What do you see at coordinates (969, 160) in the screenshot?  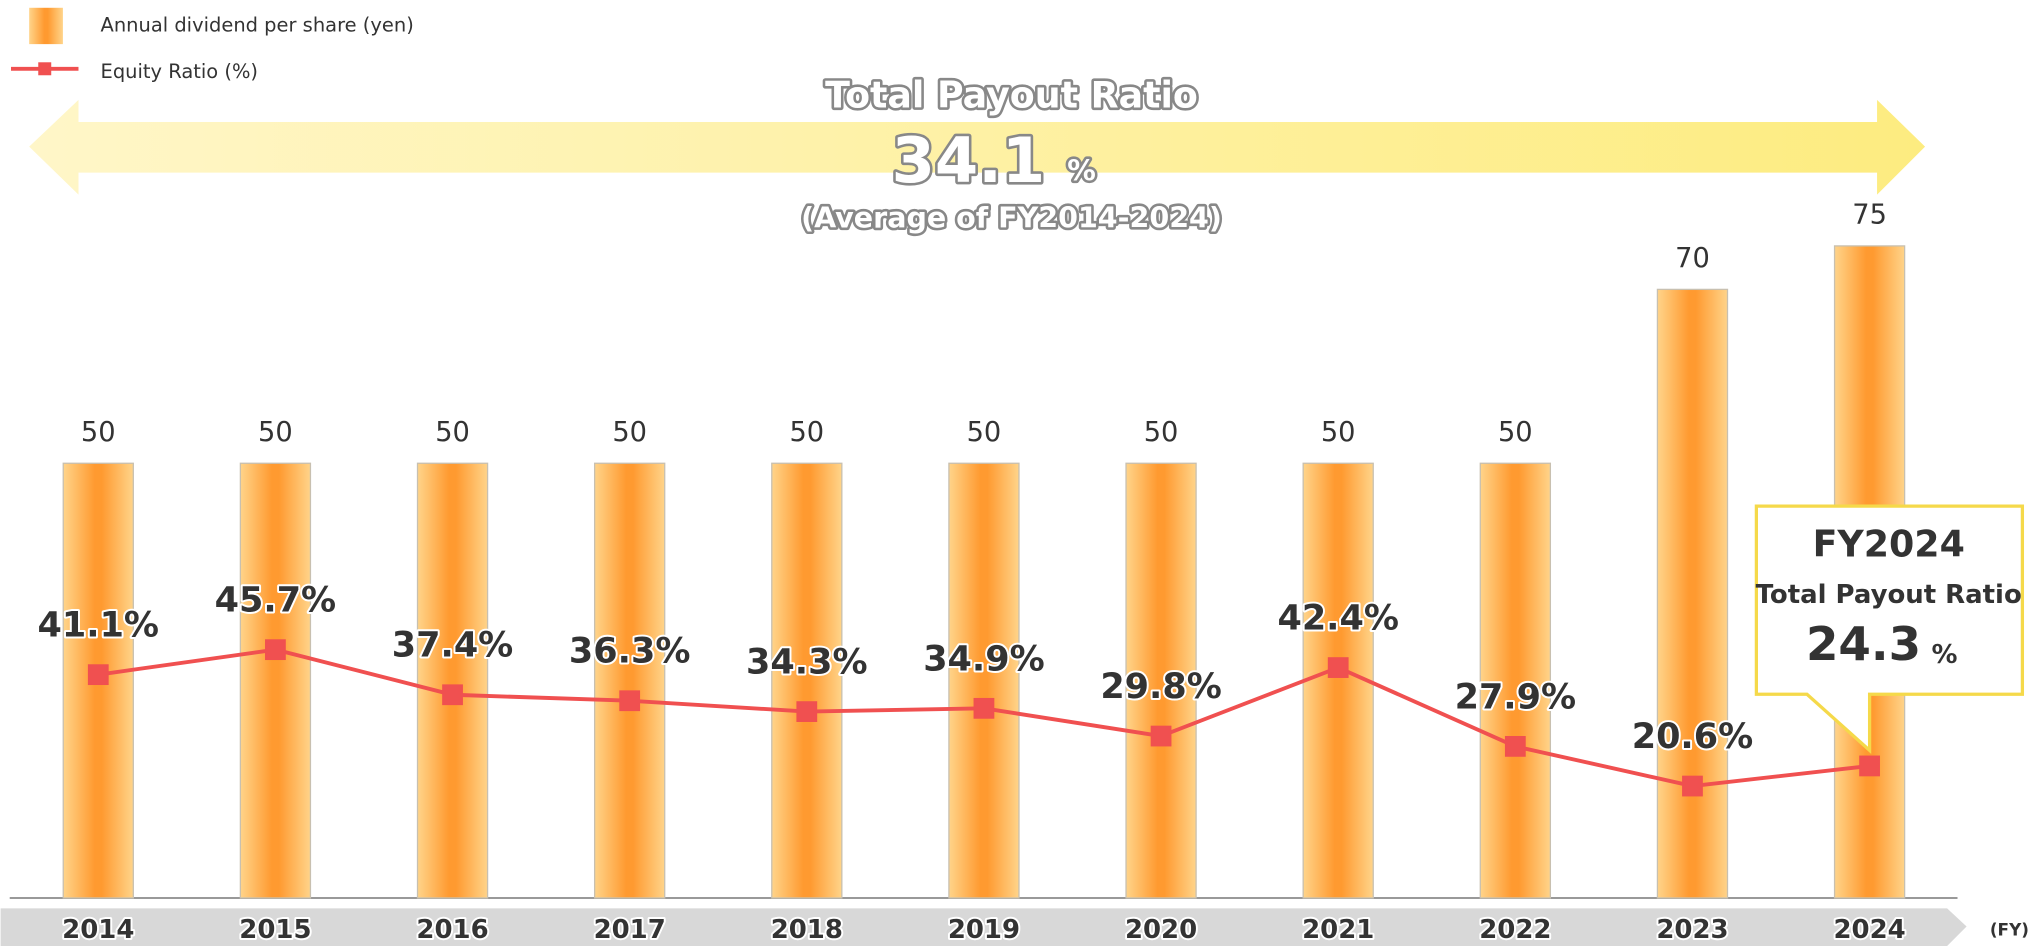 I see `banner-value: 34.1` at bounding box center [969, 160].